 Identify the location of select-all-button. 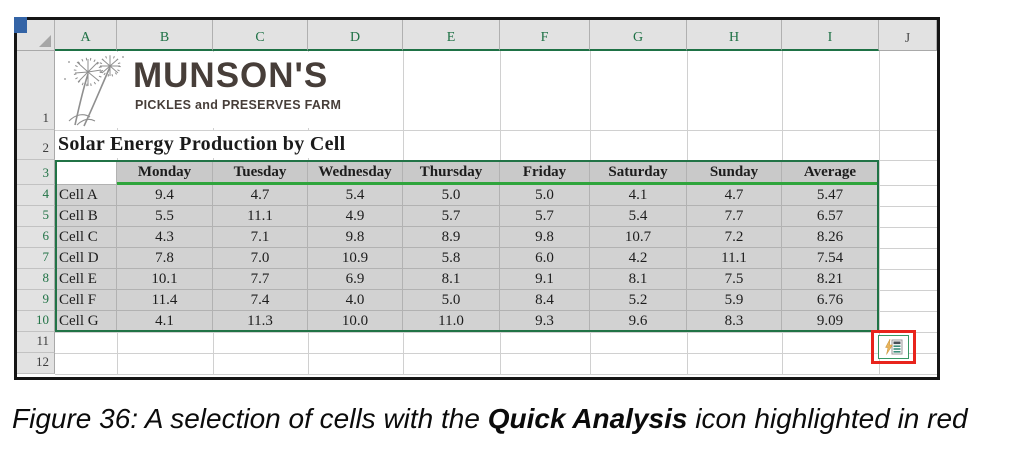
(36, 35).